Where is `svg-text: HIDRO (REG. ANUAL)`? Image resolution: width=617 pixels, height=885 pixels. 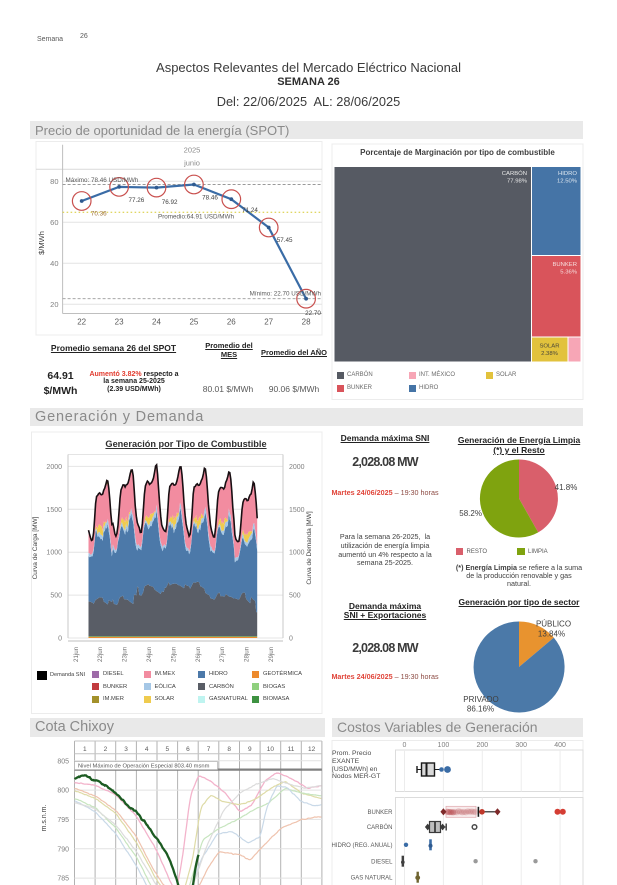
svg-text: HIDRO (REG. ANUAL) is located at coordinates (361, 846).